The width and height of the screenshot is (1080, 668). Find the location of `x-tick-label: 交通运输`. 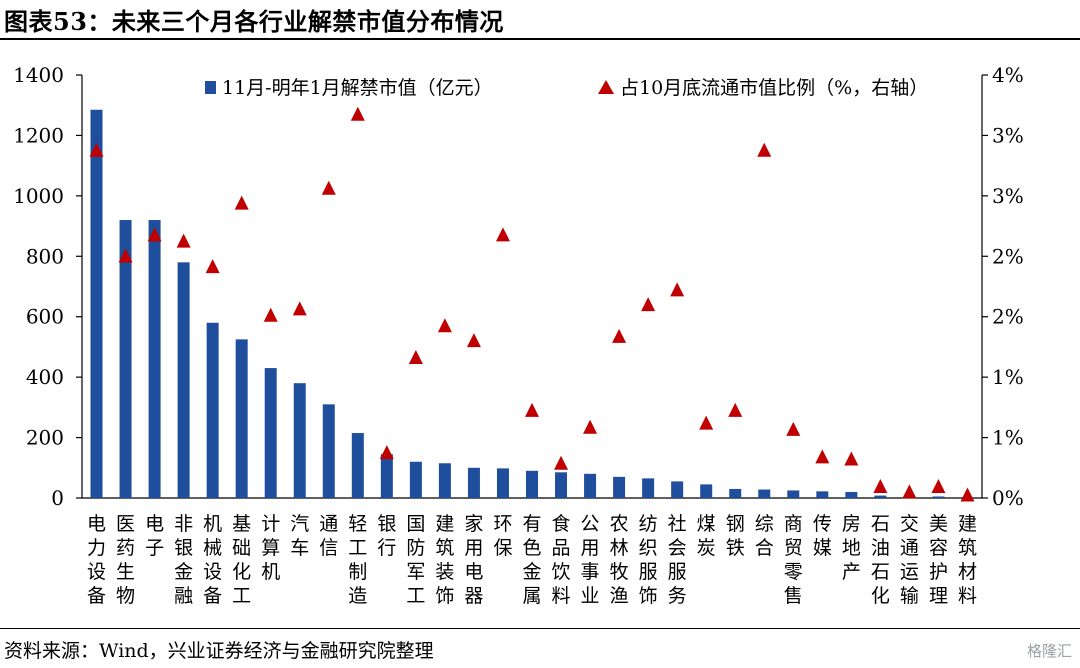

x-tick-label: 交通运输 is located at coordinates (909, 560).